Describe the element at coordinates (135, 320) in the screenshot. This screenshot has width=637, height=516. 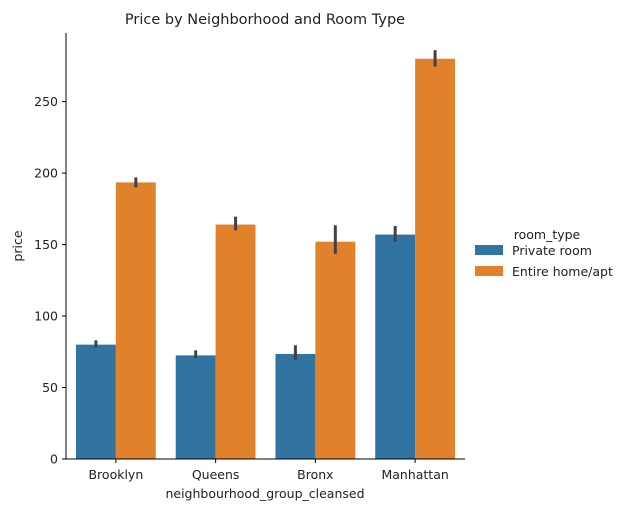
I see `bar-brooklyn-entire-home-apt` at that location.